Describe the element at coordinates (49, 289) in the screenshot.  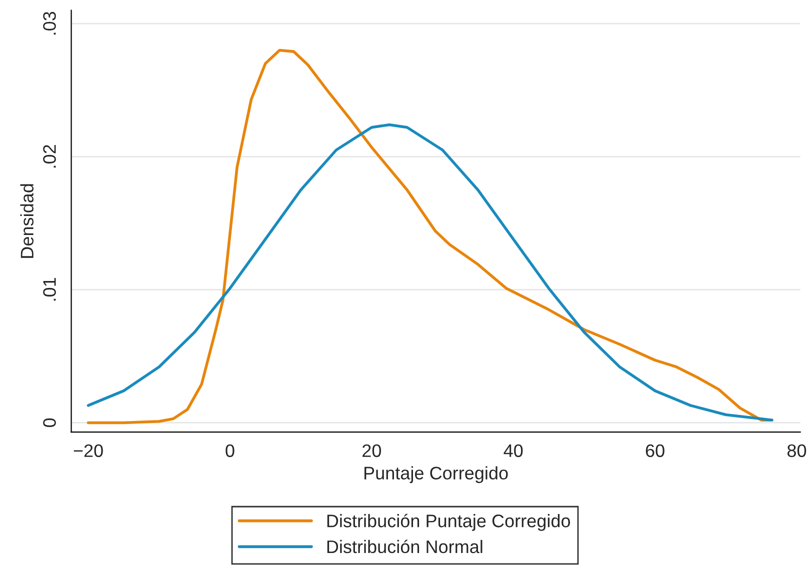
I see `y-tick-label: .01` at that location.